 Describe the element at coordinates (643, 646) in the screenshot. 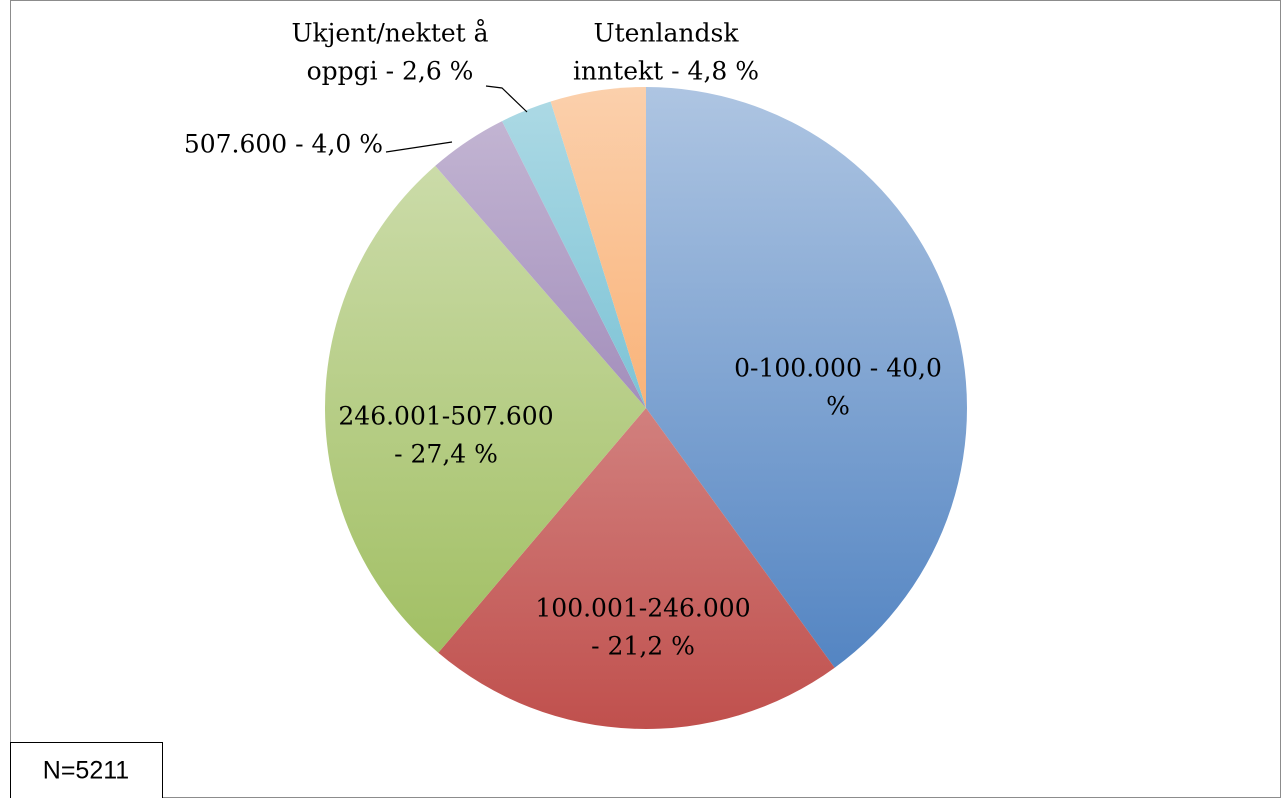

I see `data-label: - 21,2 %` at that location.